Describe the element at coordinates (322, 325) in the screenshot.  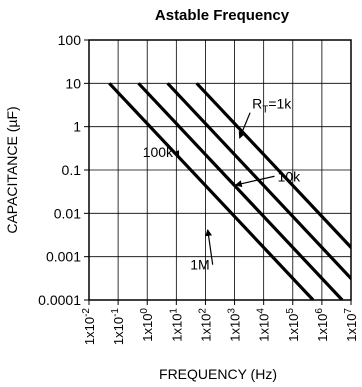
I see `x-tick-label: 1x106` at that location.